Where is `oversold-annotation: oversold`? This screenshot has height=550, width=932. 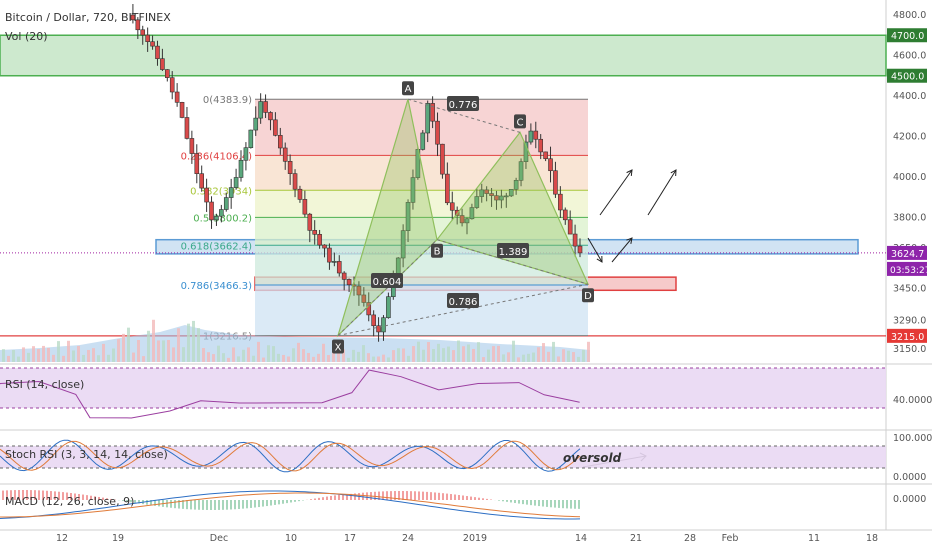
oversold-annotation: oversold is located at coordinates (592, 458).